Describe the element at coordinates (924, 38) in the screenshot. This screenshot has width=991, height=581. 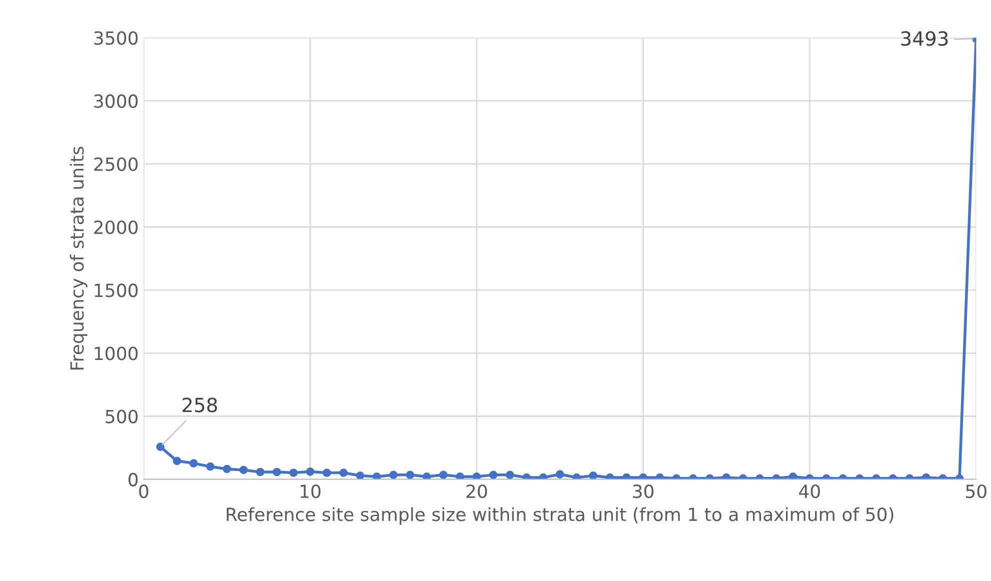
I see `annotation: 3493` at that location.